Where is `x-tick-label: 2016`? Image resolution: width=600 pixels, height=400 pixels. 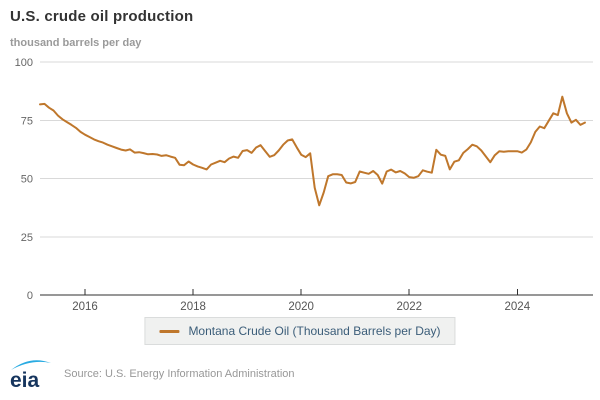
x-tick-label: 2016 is located at coordinates (85, 307).